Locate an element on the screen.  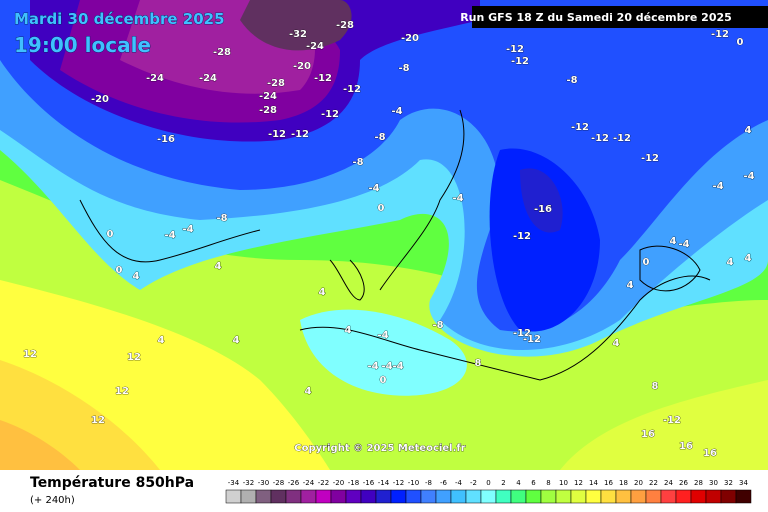
legend-tick-label: 6 is located at coordinates (533, 483).